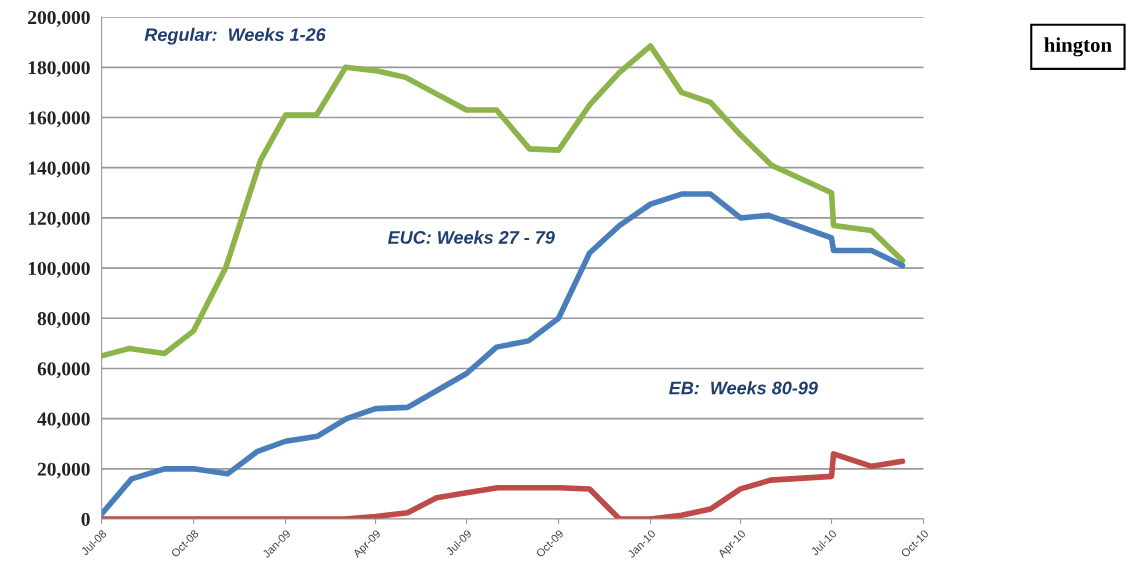 This screenshot has height=571, width=1129. Describe the element at coordinates (235, 36) in the screenshot. I see `annotation: Regular: Weeks 1-26` at that location.